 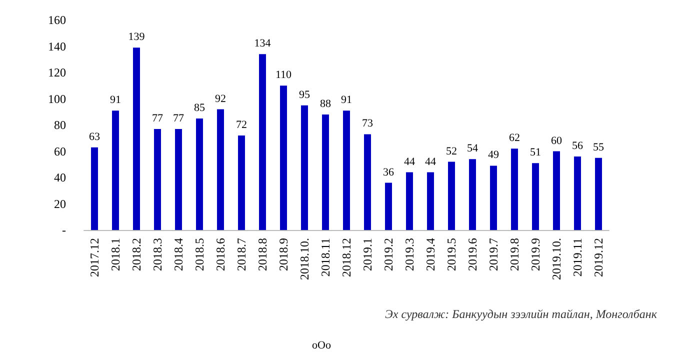 What do you see at coordinates (577, 257) in the screenshot?
I see `x-tick-label: 2019.11` at bounding box center [577, 257].